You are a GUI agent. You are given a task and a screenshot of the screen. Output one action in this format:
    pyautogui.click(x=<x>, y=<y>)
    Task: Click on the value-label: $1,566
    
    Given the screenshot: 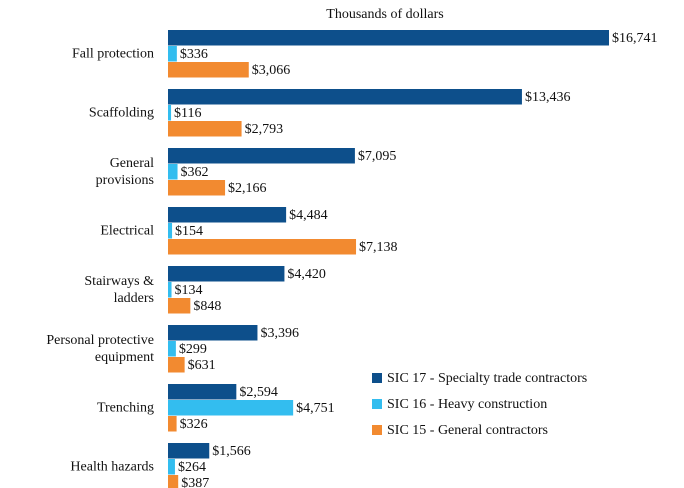 What is the action you would take?
    pyautogui.click(x=231, y=451)
    